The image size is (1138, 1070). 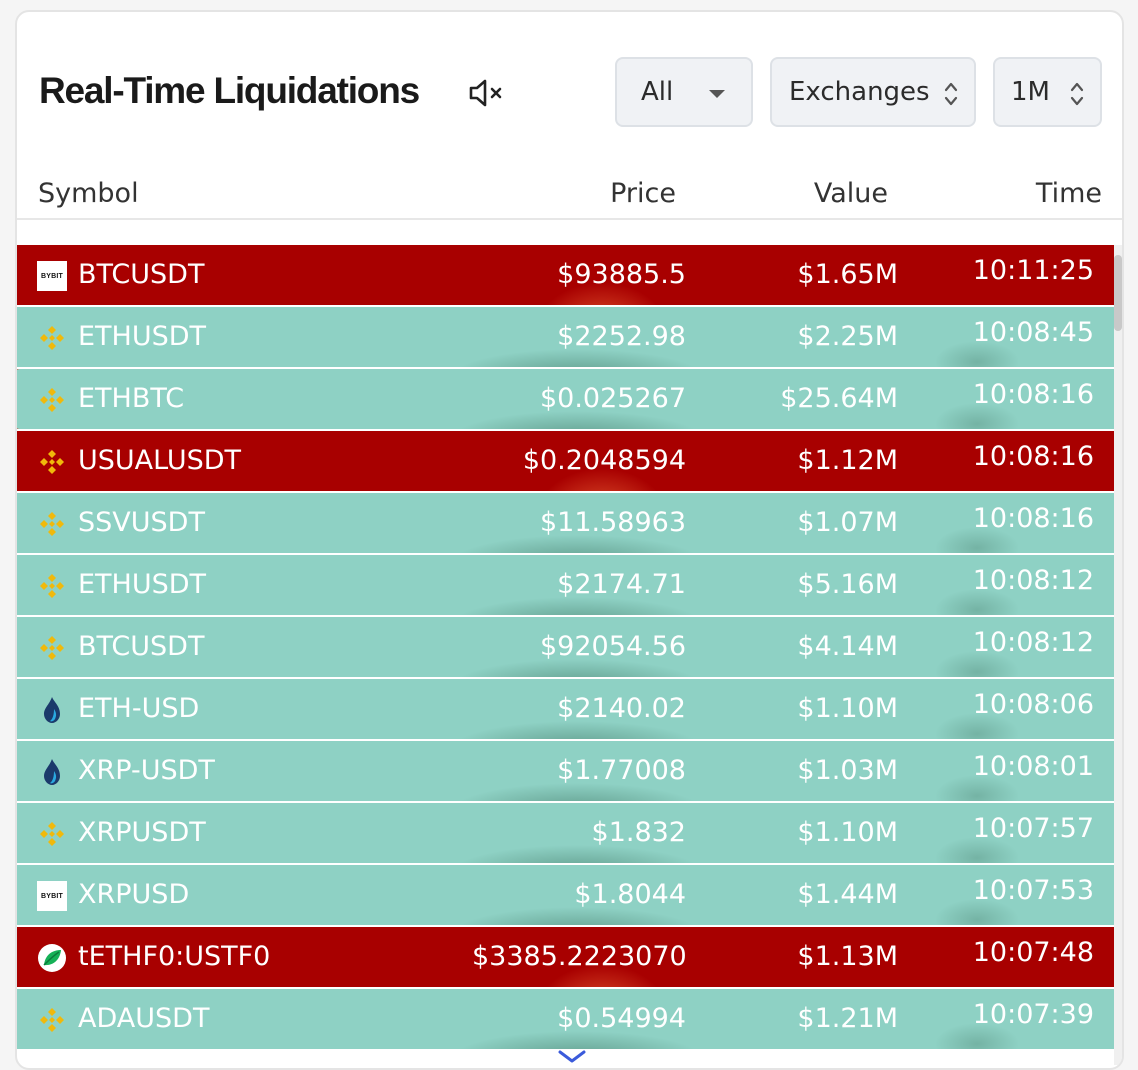 I want to click on symbol-cell: ETHBTC, so click(x=131, y=398).